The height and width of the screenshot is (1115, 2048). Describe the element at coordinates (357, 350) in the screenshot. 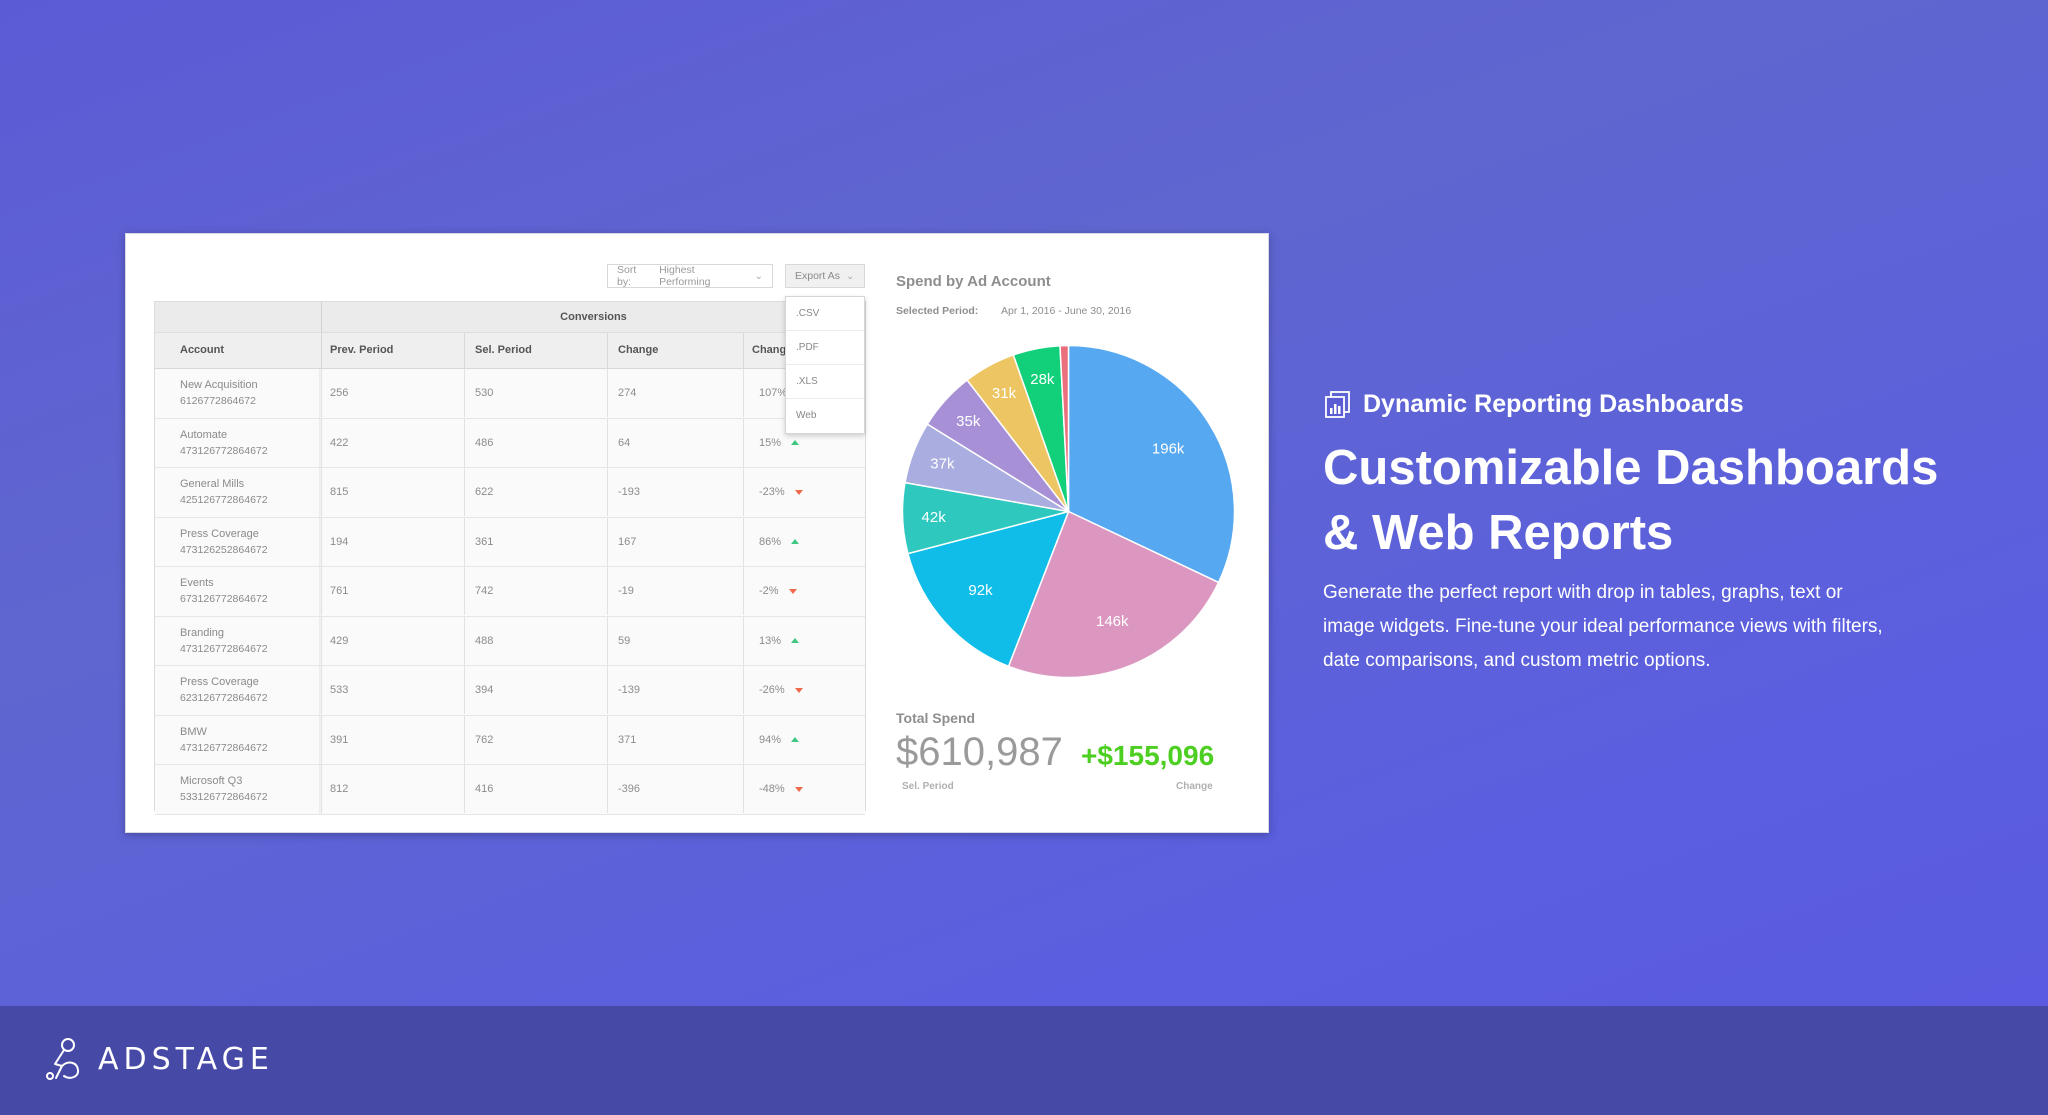

I see `column-header-prev-period: Prev. Period` at that location.